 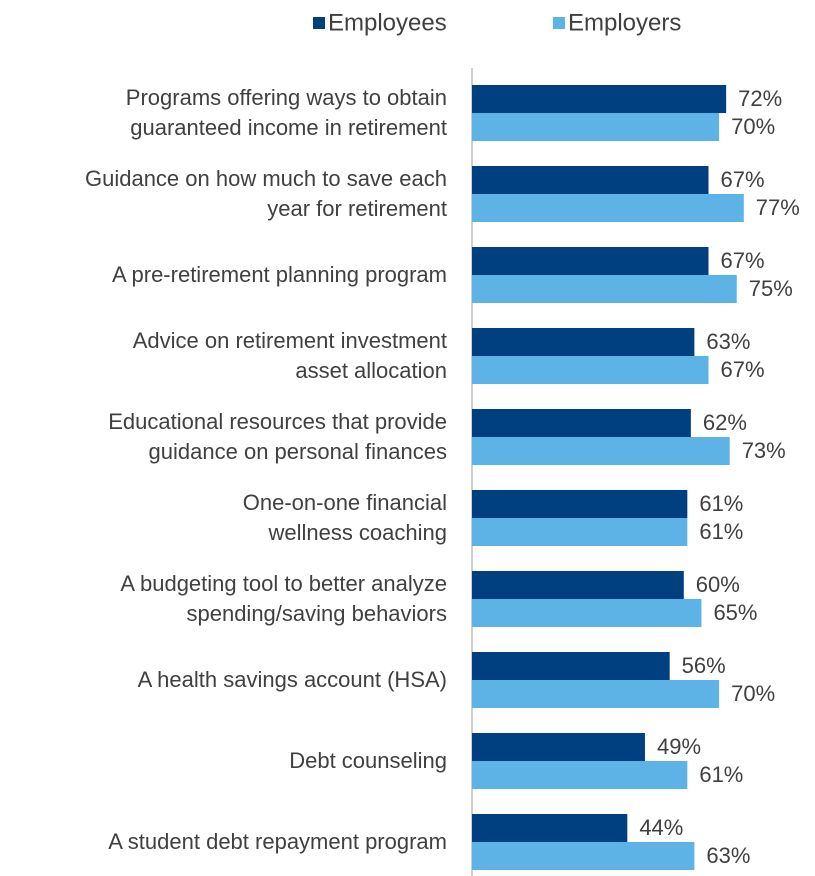 What do you see at coordinates (679, 746) in the screenshot?
I see `value-label: 49%` at bounding box center [679, 746].